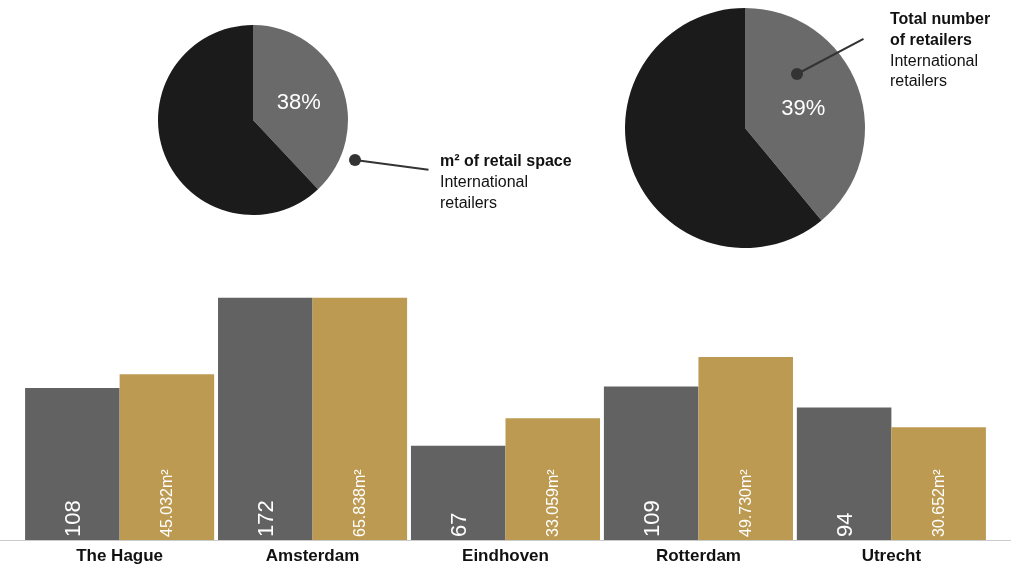 The width and height of the screenshot is (1011, 586). Describe the element at coordinates (651, 518) in the screenshot. I see `data-label: 109` at that location.